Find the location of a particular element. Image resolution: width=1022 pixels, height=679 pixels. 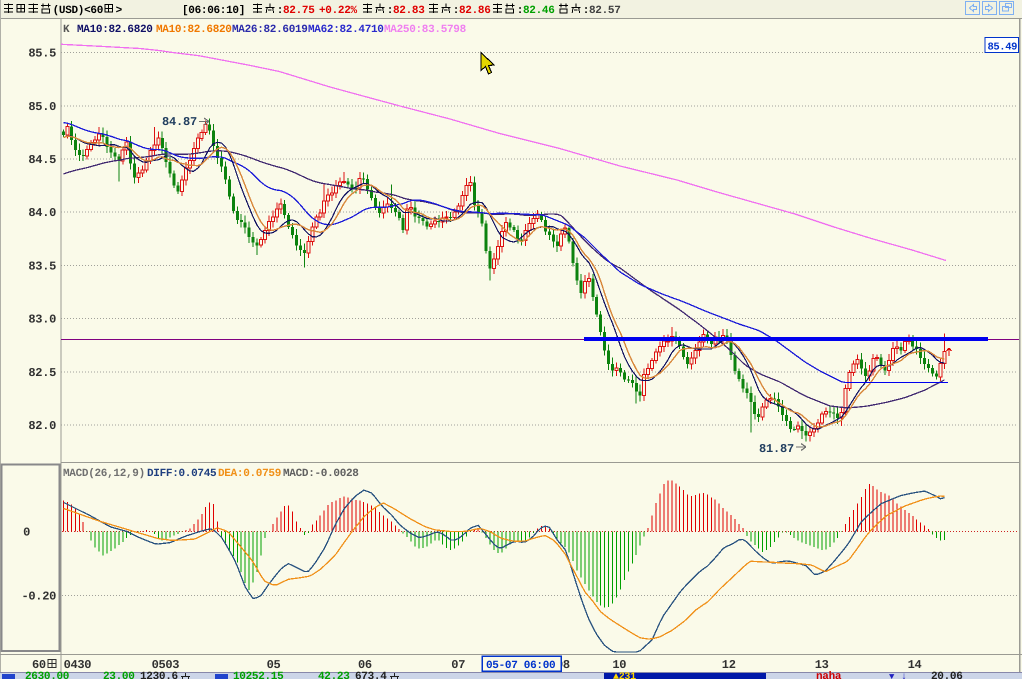

svg-text: 10 is located at coordinates (619, 665).